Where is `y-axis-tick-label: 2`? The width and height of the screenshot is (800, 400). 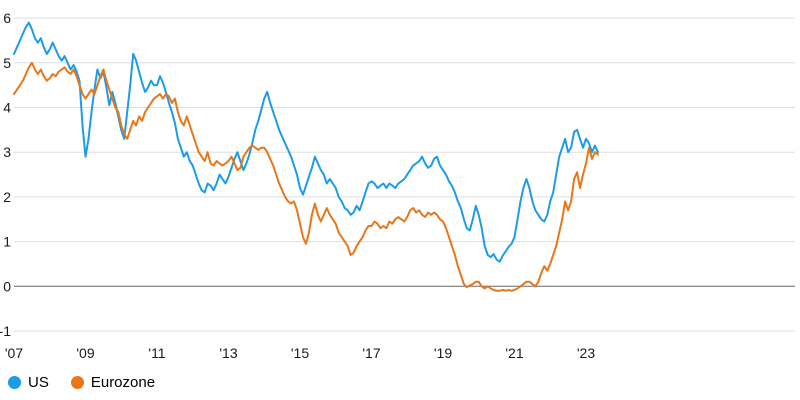
y-axis-tick-label: 2 is located at coordinates (7, 197).